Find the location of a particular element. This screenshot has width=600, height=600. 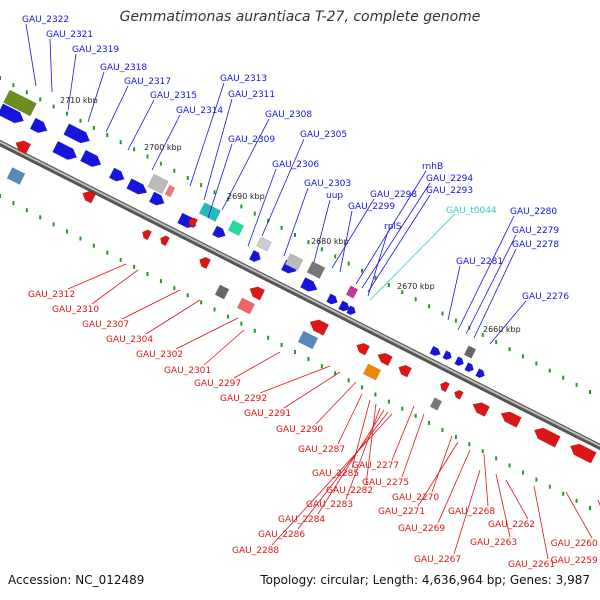

gene-label: GAU_2312 is located at coordinates (51, 295).